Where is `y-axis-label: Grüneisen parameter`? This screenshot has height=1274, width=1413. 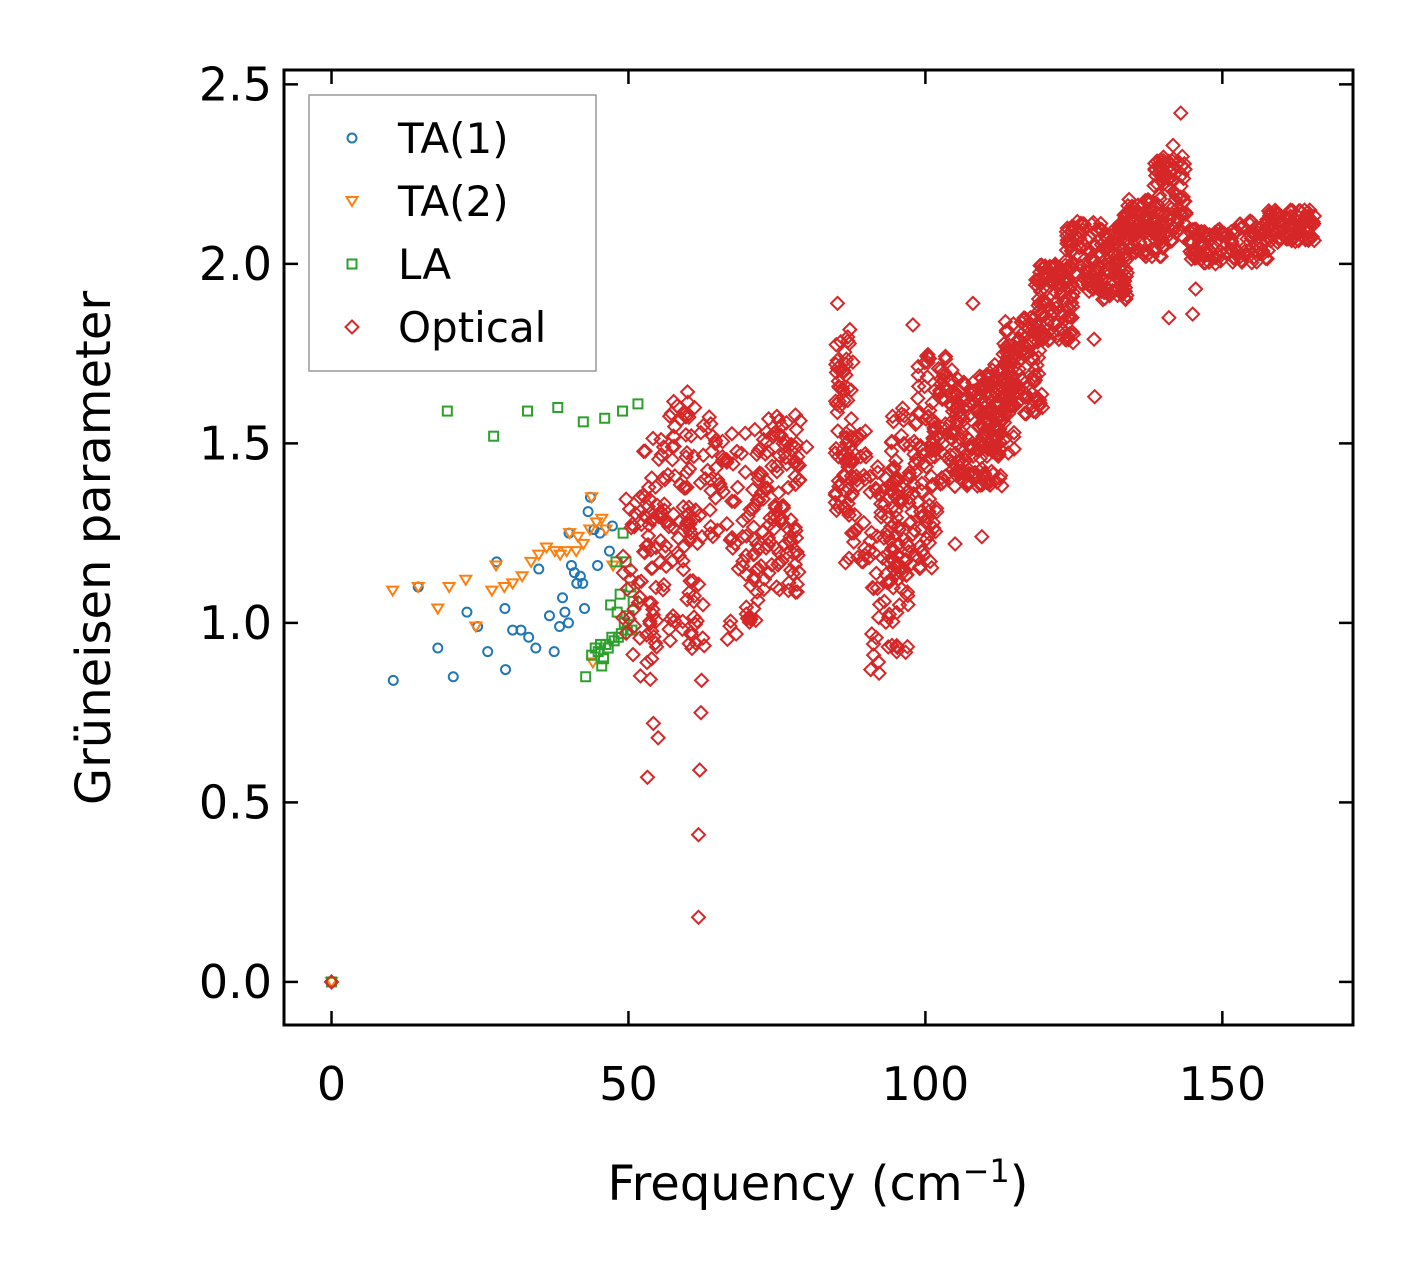 y-axis-label: Grüneisen parameter is located at coordinates (94, 548).